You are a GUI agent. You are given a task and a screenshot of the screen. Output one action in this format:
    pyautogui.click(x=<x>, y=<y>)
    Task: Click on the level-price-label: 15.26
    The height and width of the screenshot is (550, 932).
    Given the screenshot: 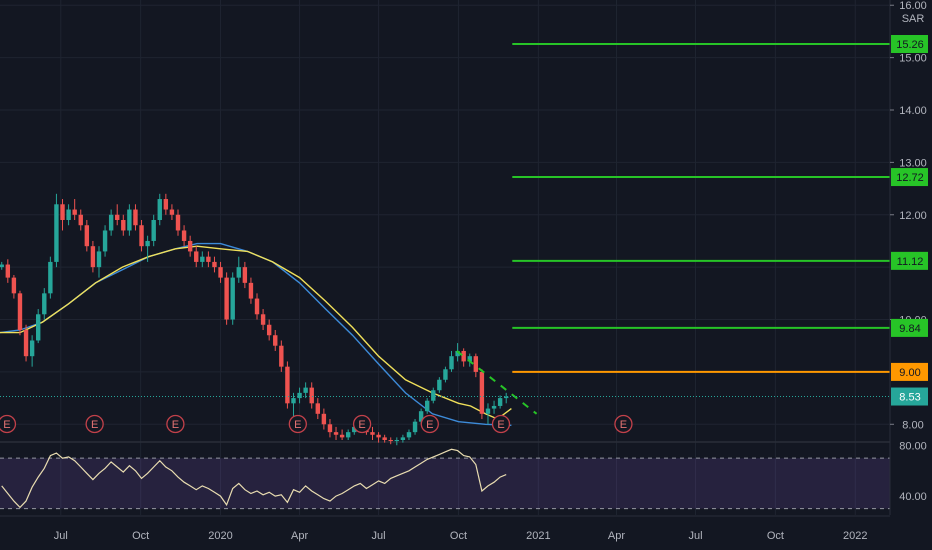 What is the action you would take?
    pyautogui.click(x=910, y=45)
    